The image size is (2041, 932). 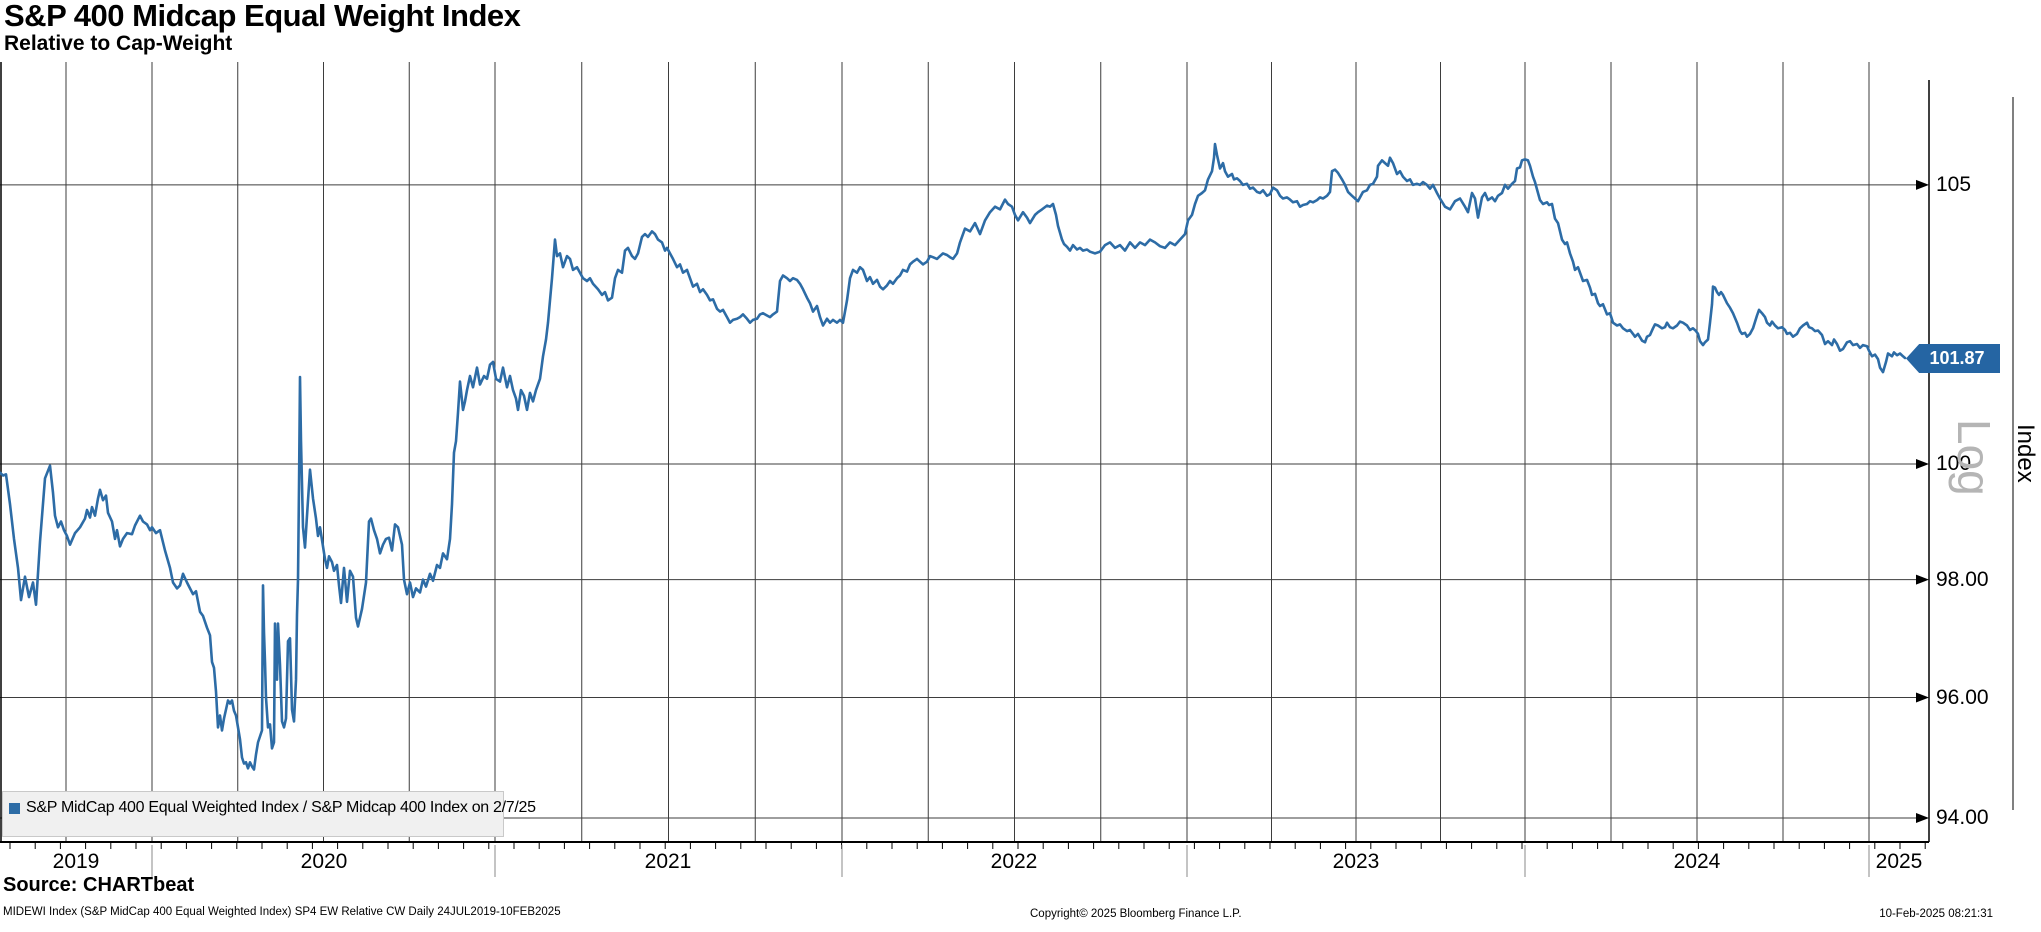 What do you see at coordinates (99, 885) in the screenshot?
I see `source-label: Source: CHARTbeat` at bounding box center [99, 885].